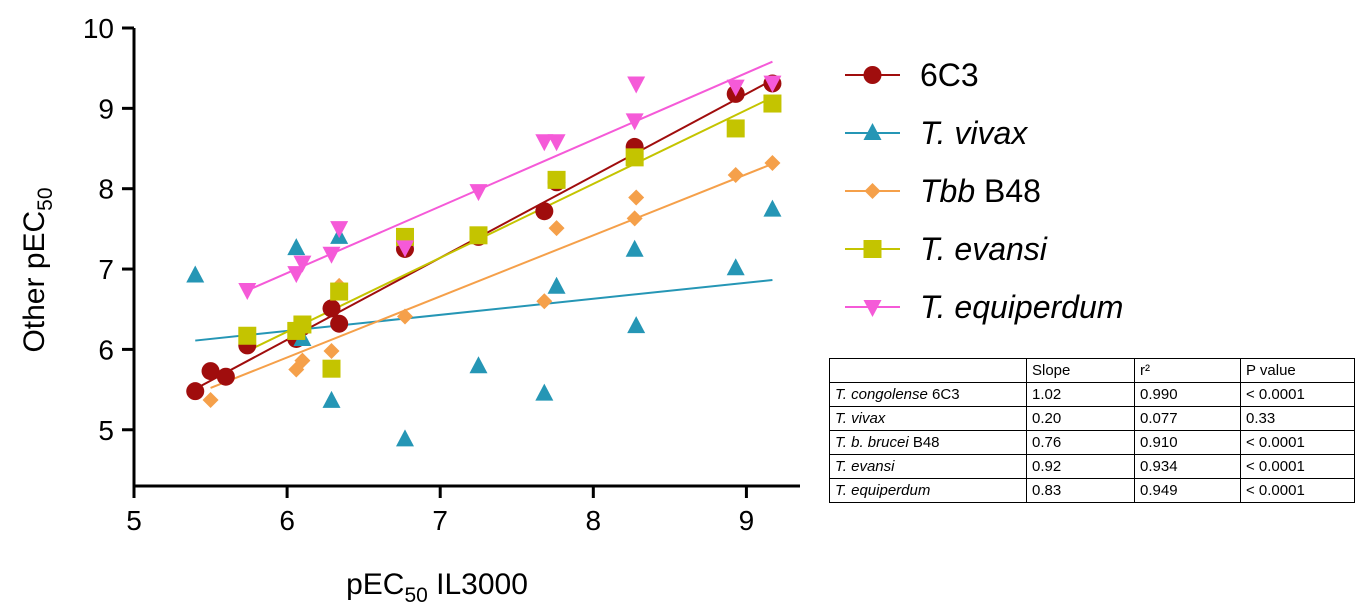 This screenshot has width=1367, height=605. I want to click on x-axis-title: pEC50 IL3000, so click(437, 586).